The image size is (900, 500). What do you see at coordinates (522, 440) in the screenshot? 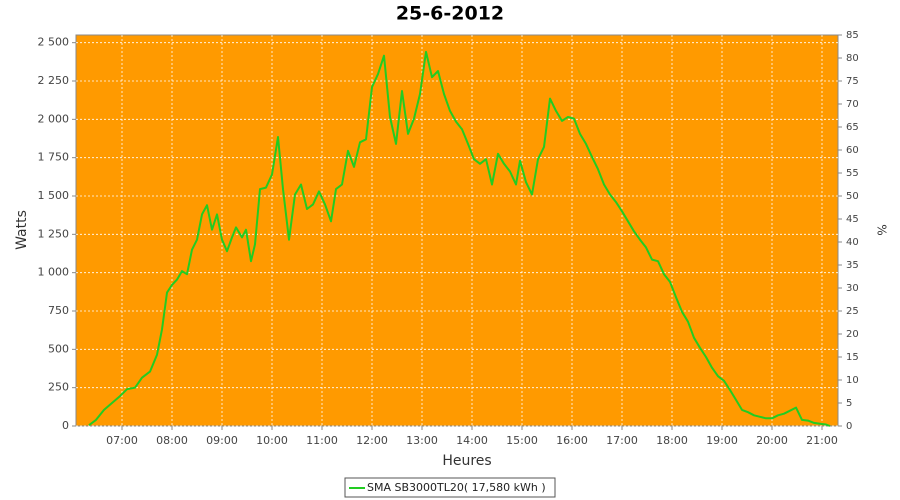
I see `x-tick-label: 15:00` at bounding box center [522, 440].